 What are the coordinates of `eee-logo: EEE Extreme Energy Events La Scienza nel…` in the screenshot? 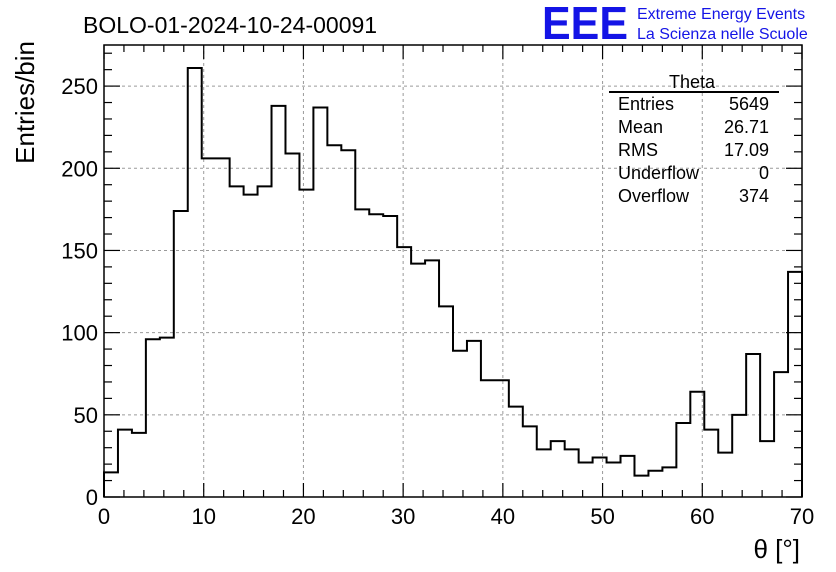 It's located at (675, 24).